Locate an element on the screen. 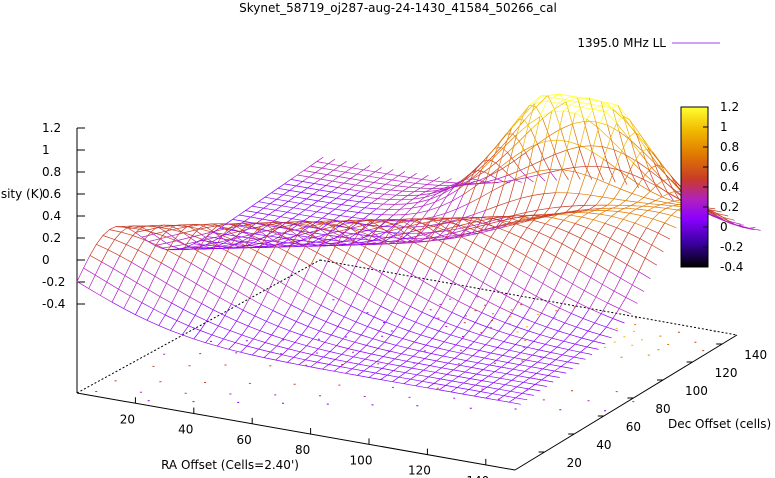 Image resolution: width=775 pixels, height=478 pixels. z-tick-label: -0.2 is located at coordinates (53, 282).